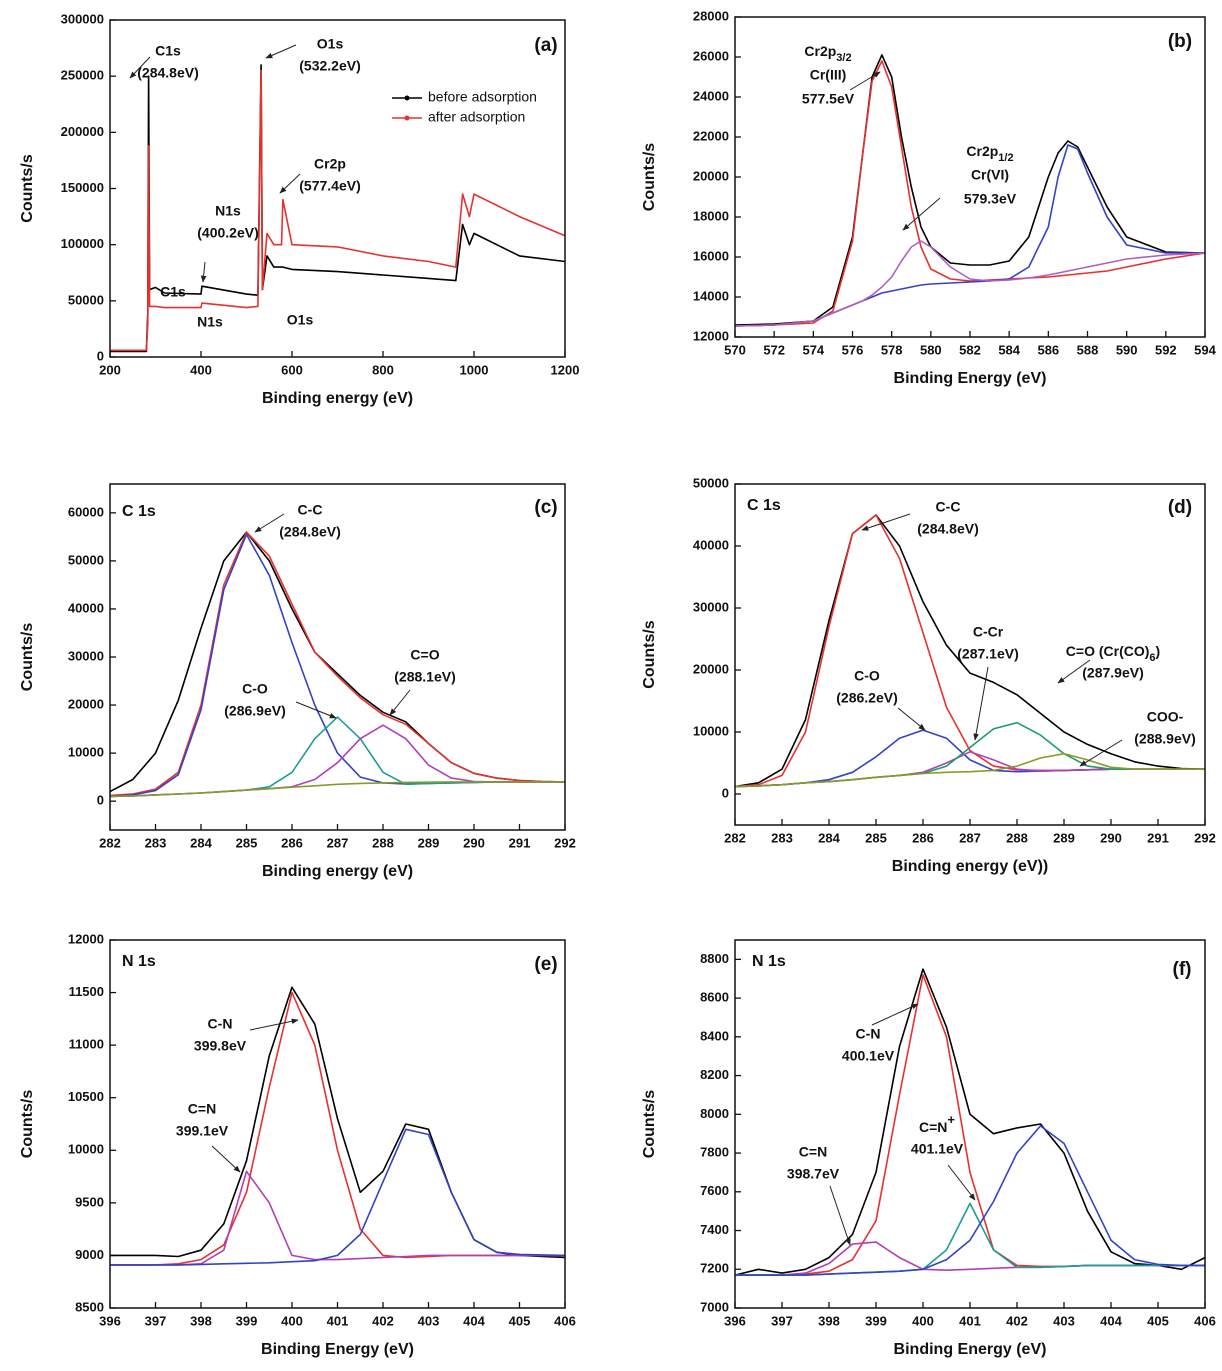 The image size is (1222, 1371). Describe the element at coordinates (948, 507) in the screenshot. I see `annotation: C-C` at that location.